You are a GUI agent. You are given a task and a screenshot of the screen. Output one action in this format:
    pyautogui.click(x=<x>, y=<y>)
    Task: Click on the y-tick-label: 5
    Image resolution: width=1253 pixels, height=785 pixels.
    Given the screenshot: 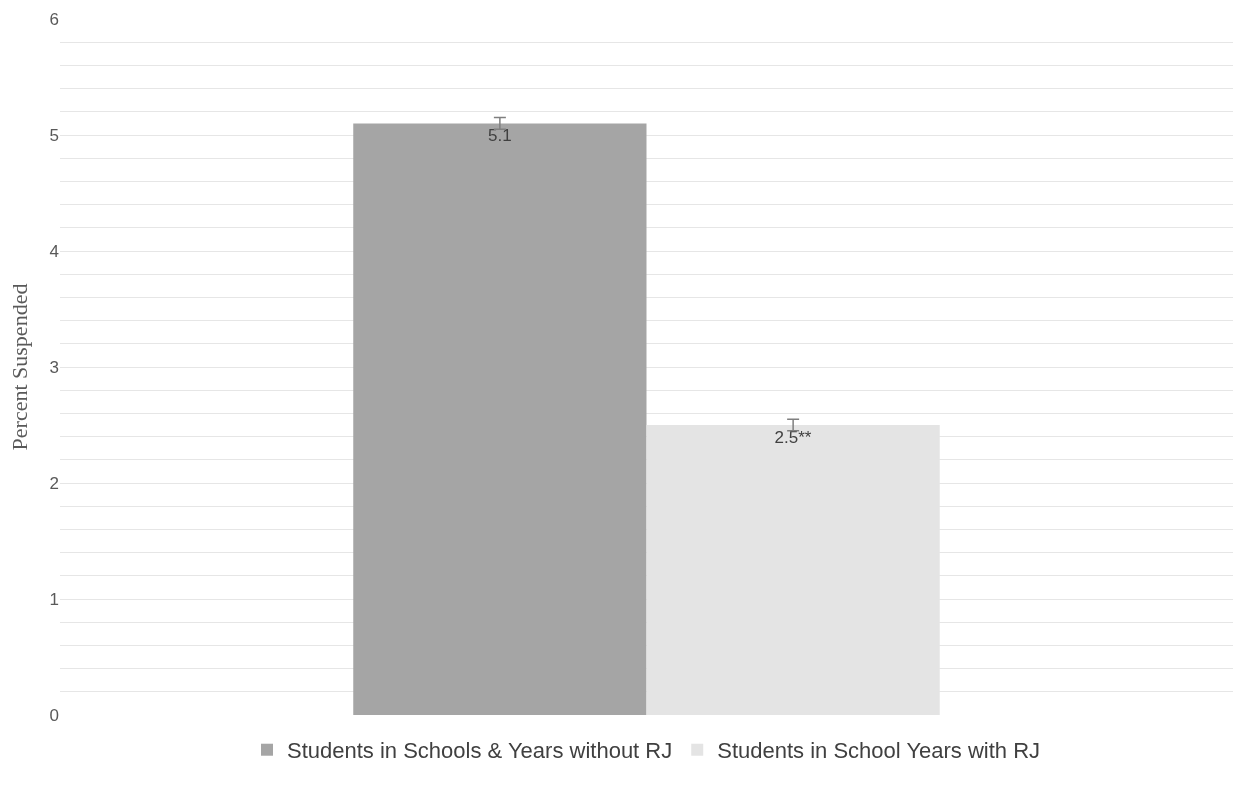 What is the action you would take?
    pyautogui.click(x=54, y=135)
    